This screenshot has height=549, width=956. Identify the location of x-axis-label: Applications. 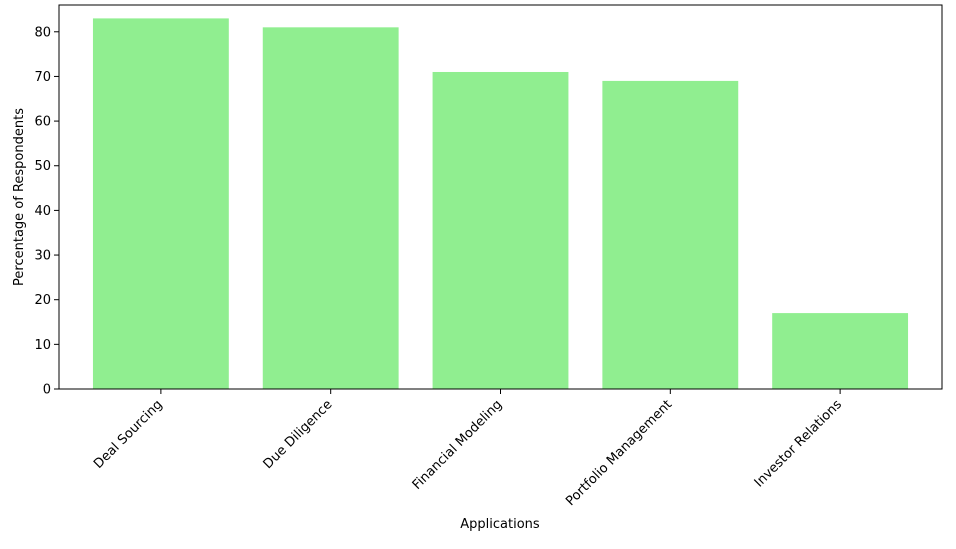
(500, 524).